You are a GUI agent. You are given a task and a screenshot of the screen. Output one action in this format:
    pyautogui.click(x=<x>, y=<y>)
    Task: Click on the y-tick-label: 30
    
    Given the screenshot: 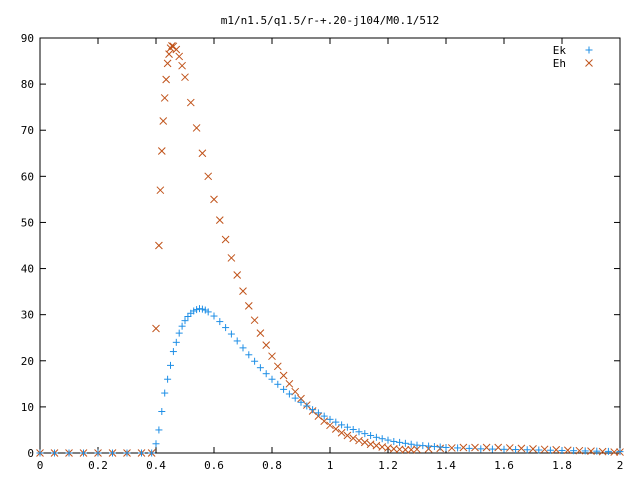 What is the action you would take?
    pyautogui.click(x=27, y=315)
    